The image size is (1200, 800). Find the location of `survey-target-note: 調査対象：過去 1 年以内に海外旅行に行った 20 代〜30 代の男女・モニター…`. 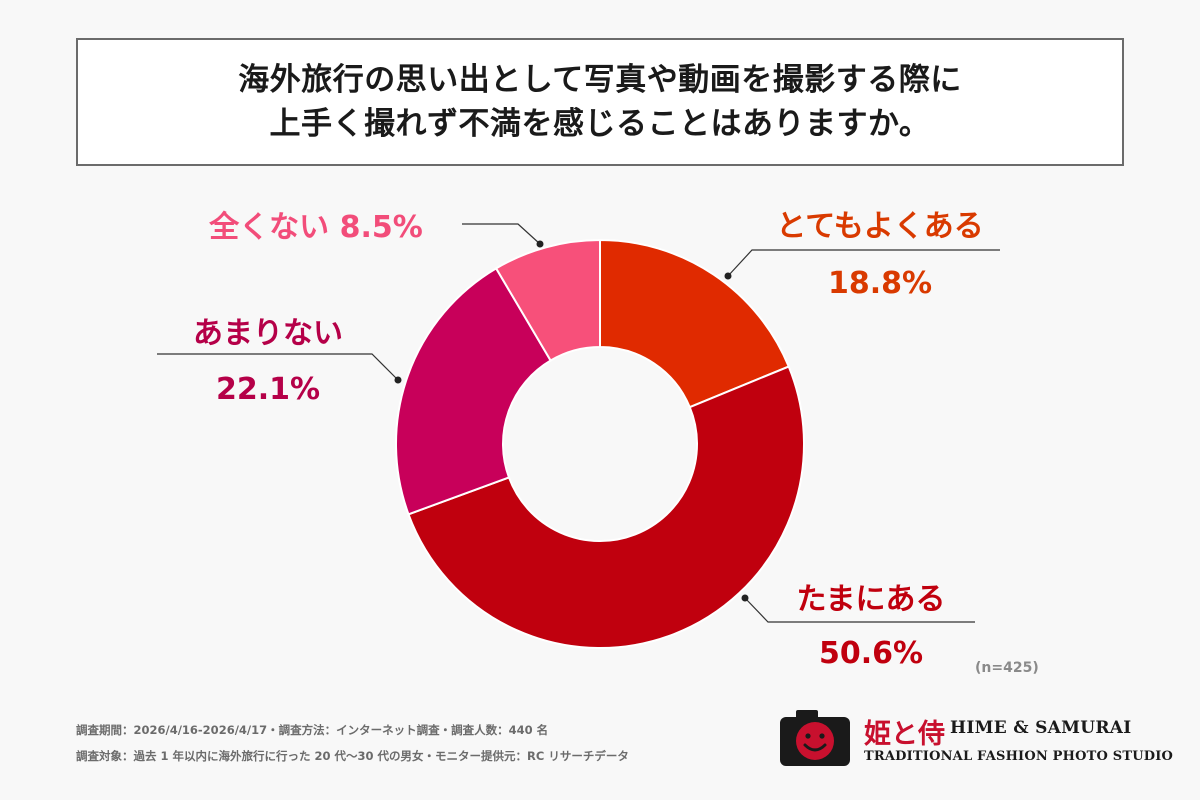

survey-target-note: 調査対象：過去 1 年以内に海外旅行に行った 20 代〜30 代の男女・モニター… is located at coordinates (352, 756).